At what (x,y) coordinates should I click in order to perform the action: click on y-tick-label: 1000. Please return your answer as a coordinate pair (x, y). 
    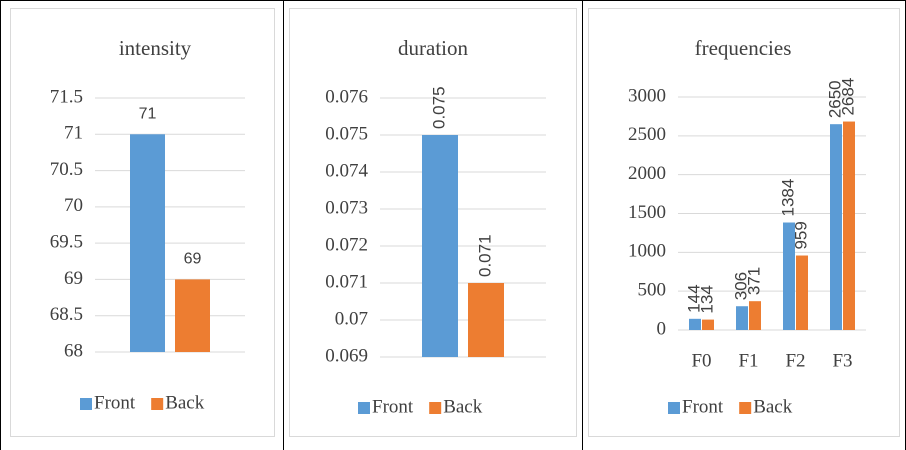
    Looking at the image, I should click on (647, 251).